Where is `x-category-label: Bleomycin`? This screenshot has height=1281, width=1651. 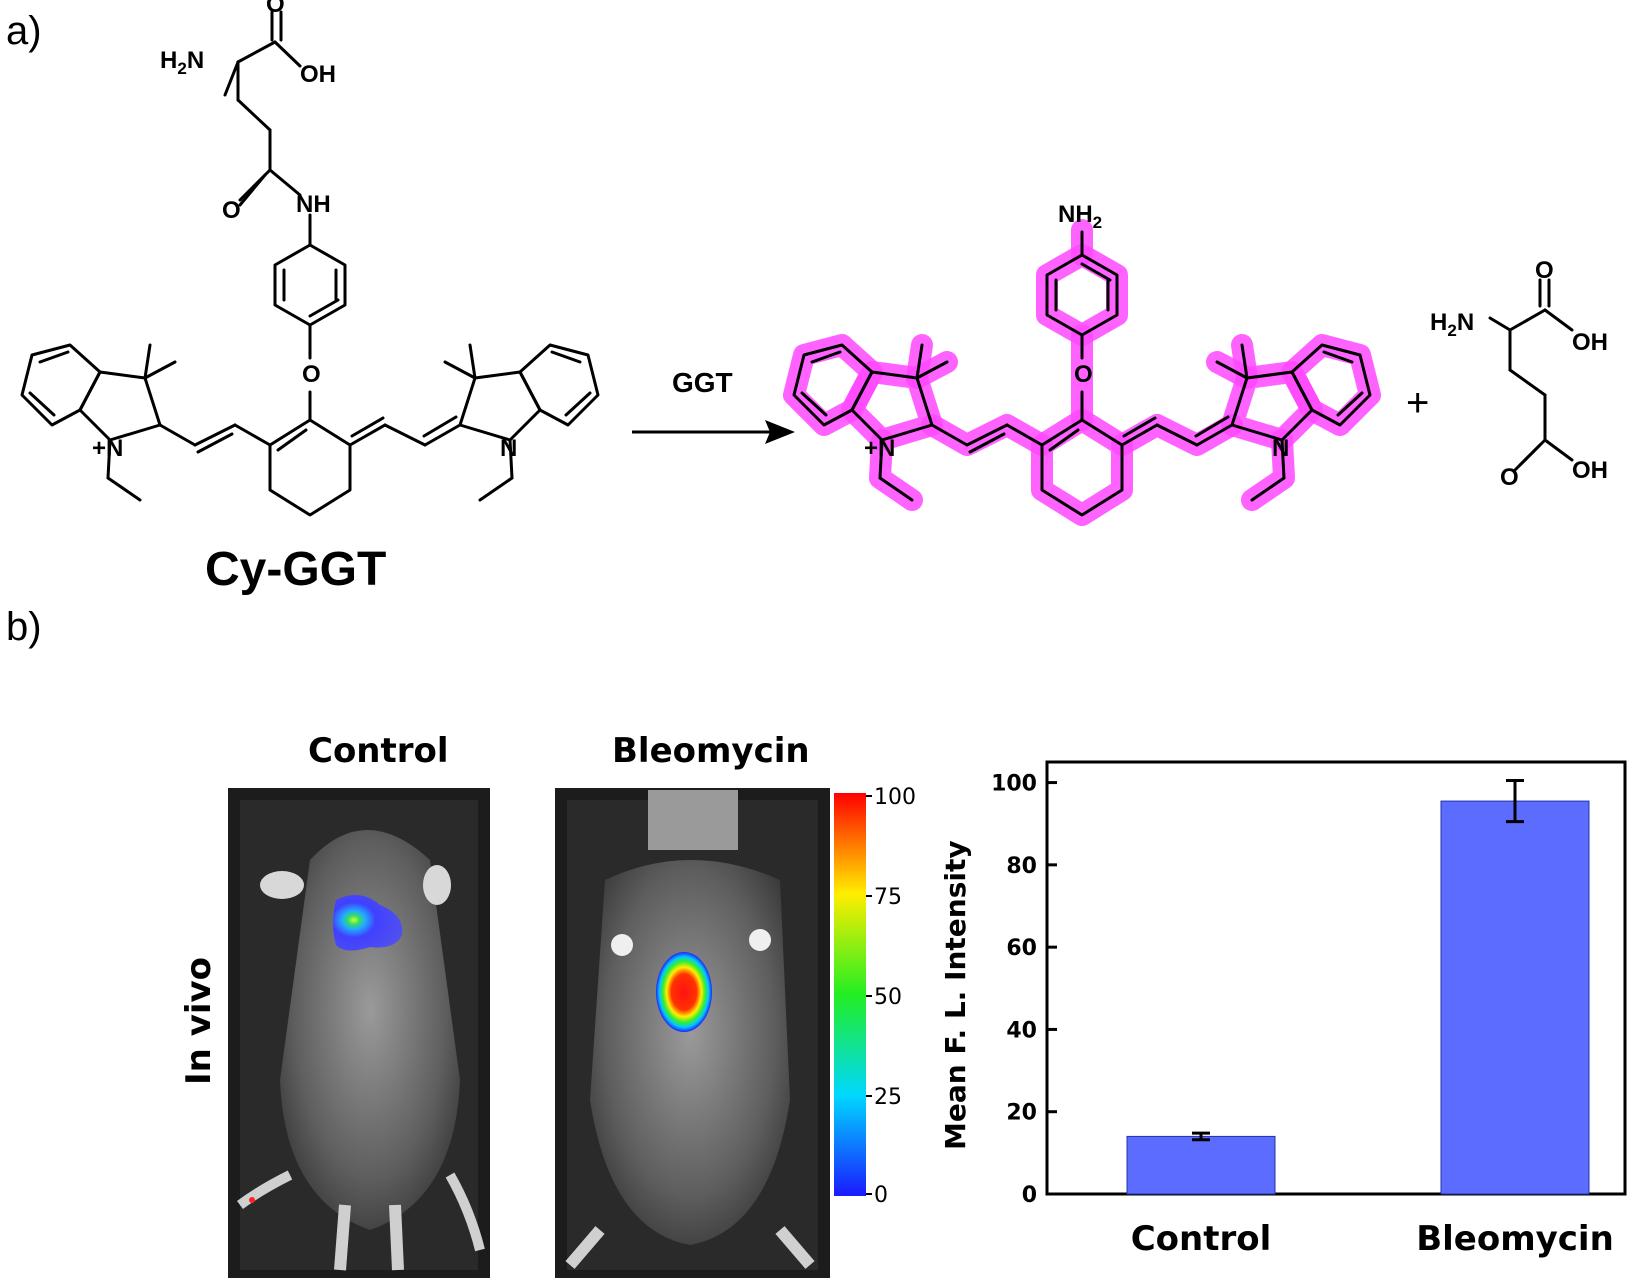 x-category-label: Bleomycin is located at coordinates (1515, 1239).